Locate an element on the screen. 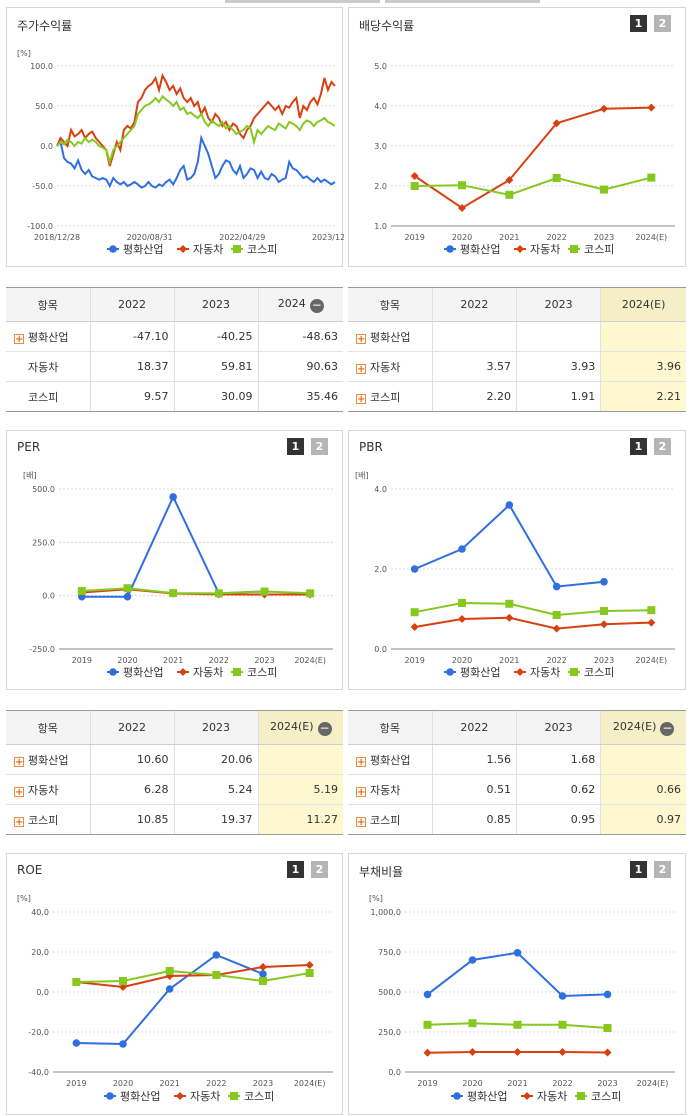 This screenshot has width=691, height=1116. x-tick-label: 2021 is located at coordinates (173, 660).